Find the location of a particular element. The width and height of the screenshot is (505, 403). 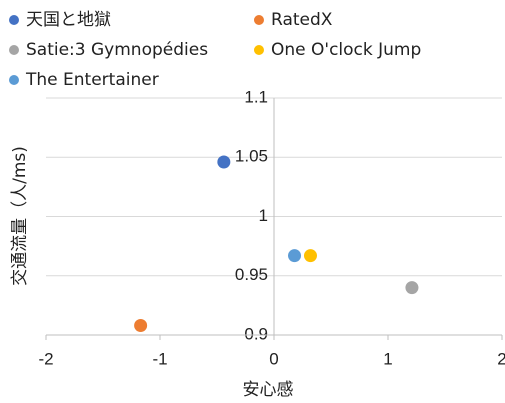

legend-label: 天国と地獄 is located at coordinates (68, 20).